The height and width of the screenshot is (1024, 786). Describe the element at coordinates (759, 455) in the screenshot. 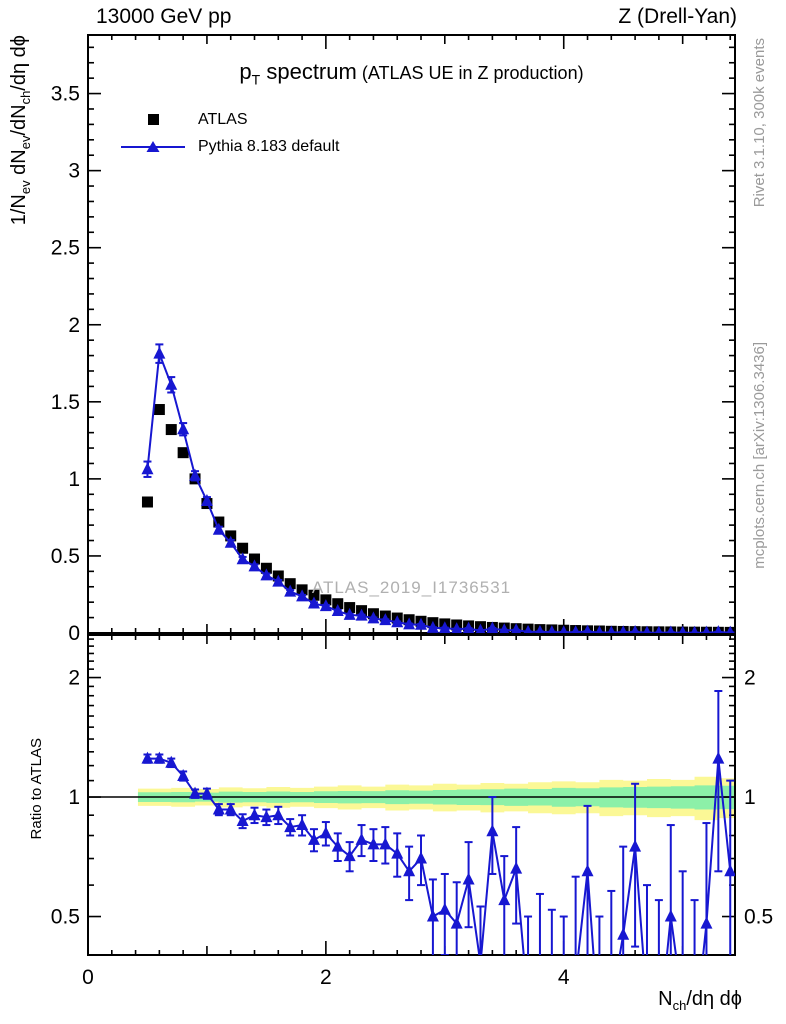

I see `mcplots-reference-note: mcplots.cern.ch [arXiv:1306.3436]` at that location.